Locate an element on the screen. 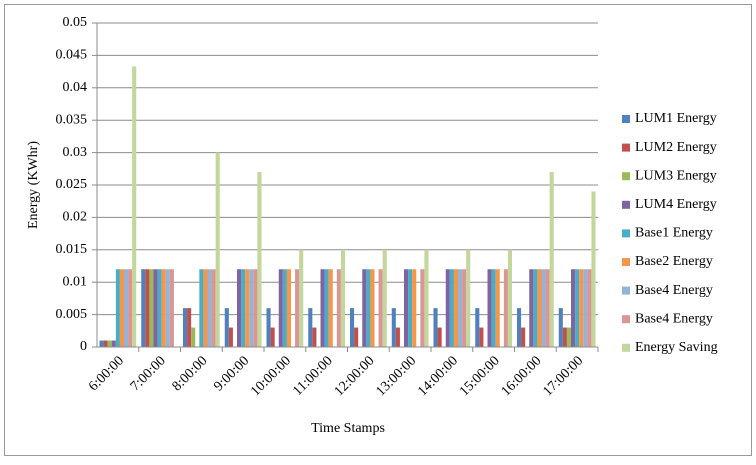 This screenshot has height=465, width=756. y-tick-label: 0.045 is located at coordinates (72, 55).